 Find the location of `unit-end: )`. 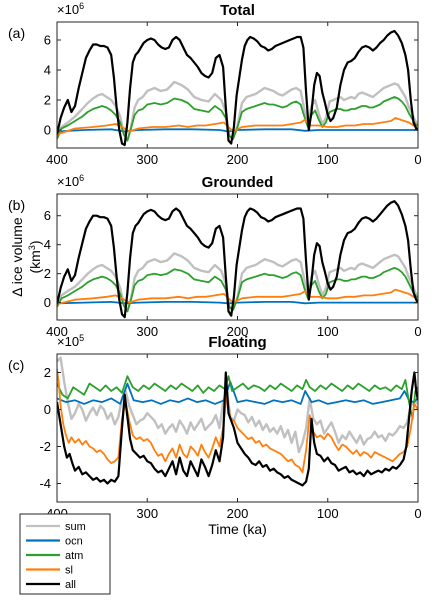

unit-end: ) is located at coordinates (35, 242).